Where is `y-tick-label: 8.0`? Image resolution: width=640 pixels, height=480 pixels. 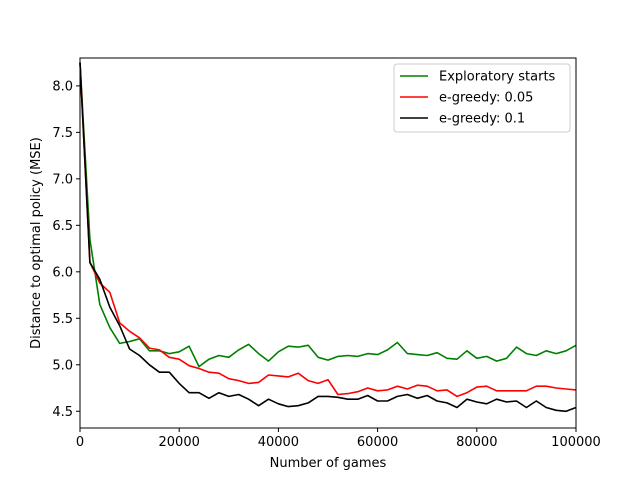
y-tick-label: 8.0 is located at coordinates (62, 86).